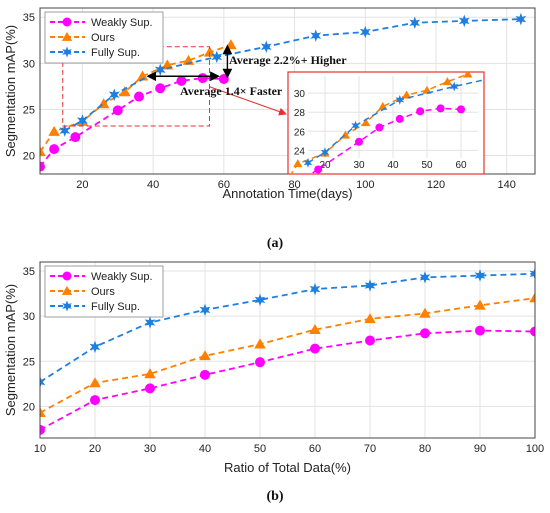 The height and width of the screenshot is (513, 550). What do you see at coordinates (122, 277) in the screenshot?
I see `chart-b-legend-label: Weakly Sup.` at bounding box center [122, 277].